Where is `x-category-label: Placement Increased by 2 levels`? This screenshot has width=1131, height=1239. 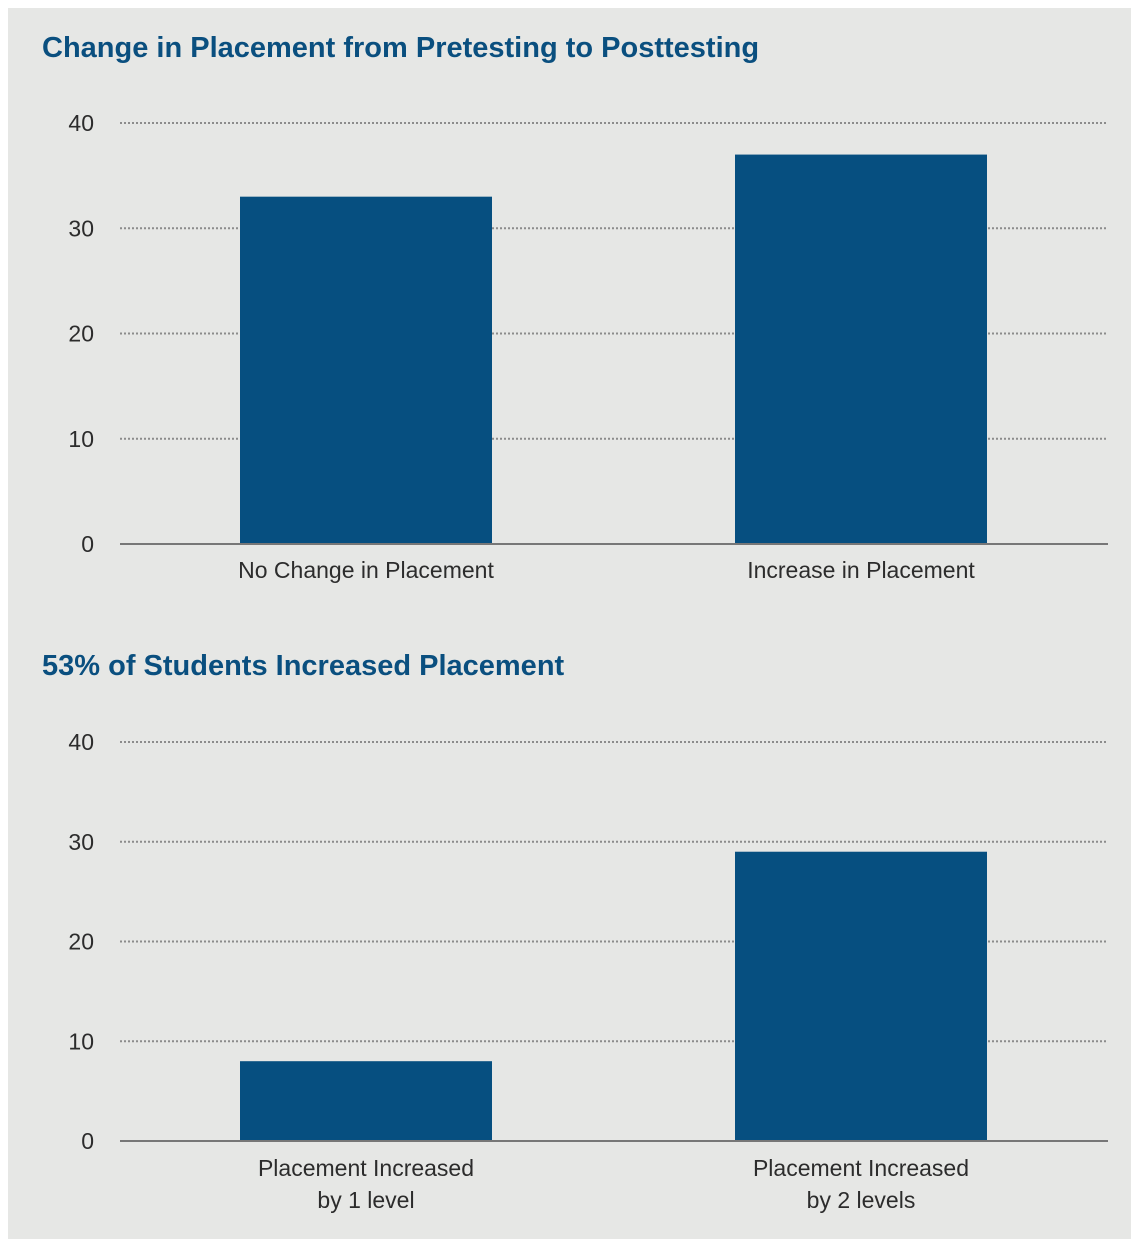 x-category-label: Placement Increased by 2 levels is located at coordinates (861, 1184).